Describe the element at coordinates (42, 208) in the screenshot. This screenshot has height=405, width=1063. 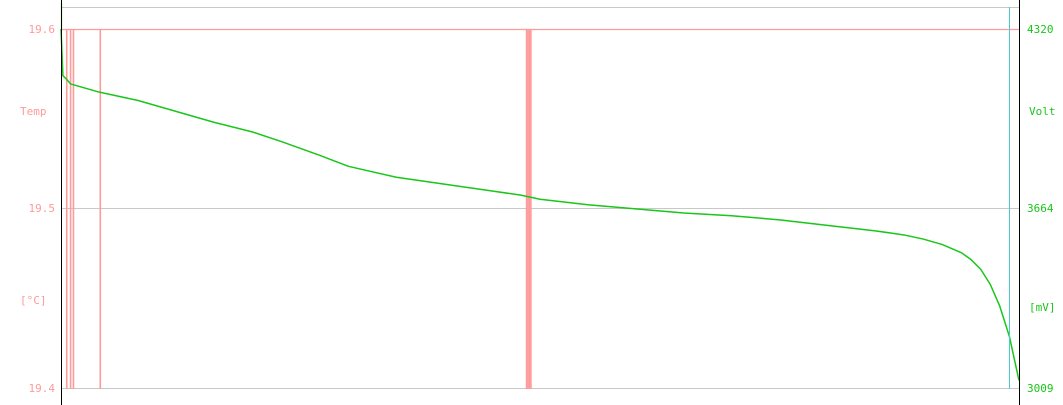
I see `left-tick-mid: 19.5` at that location.